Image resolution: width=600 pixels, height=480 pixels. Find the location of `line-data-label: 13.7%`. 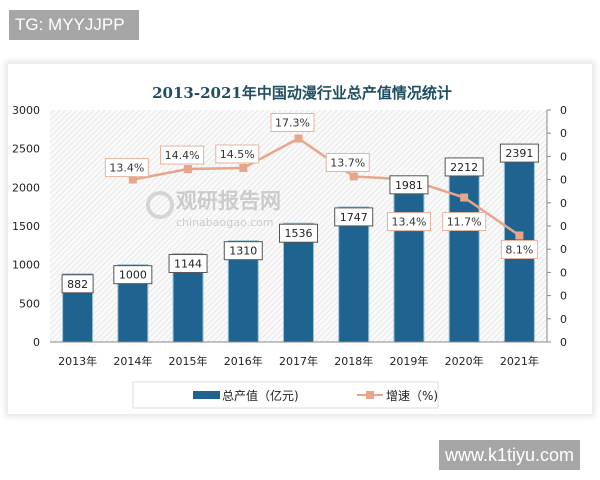

line-data-label: 13.7% is located at coordinates (347, 162).